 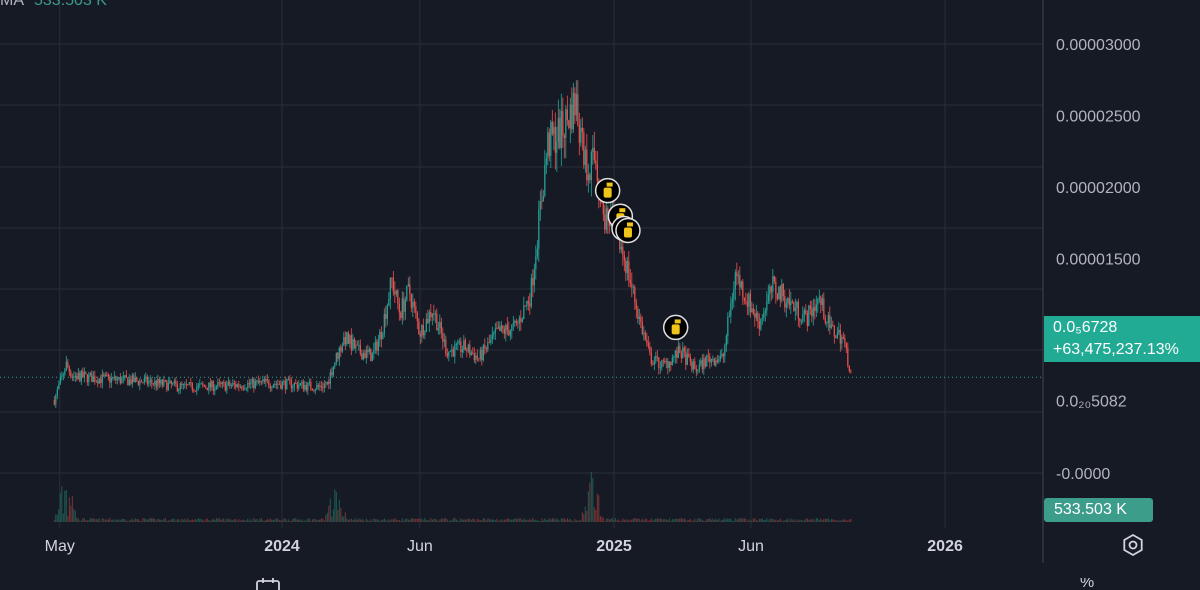 What do you see at coordinates (1087, 584) in the screenshot?
I see `percent-toggle: %` at bounding box center [1087, 584].